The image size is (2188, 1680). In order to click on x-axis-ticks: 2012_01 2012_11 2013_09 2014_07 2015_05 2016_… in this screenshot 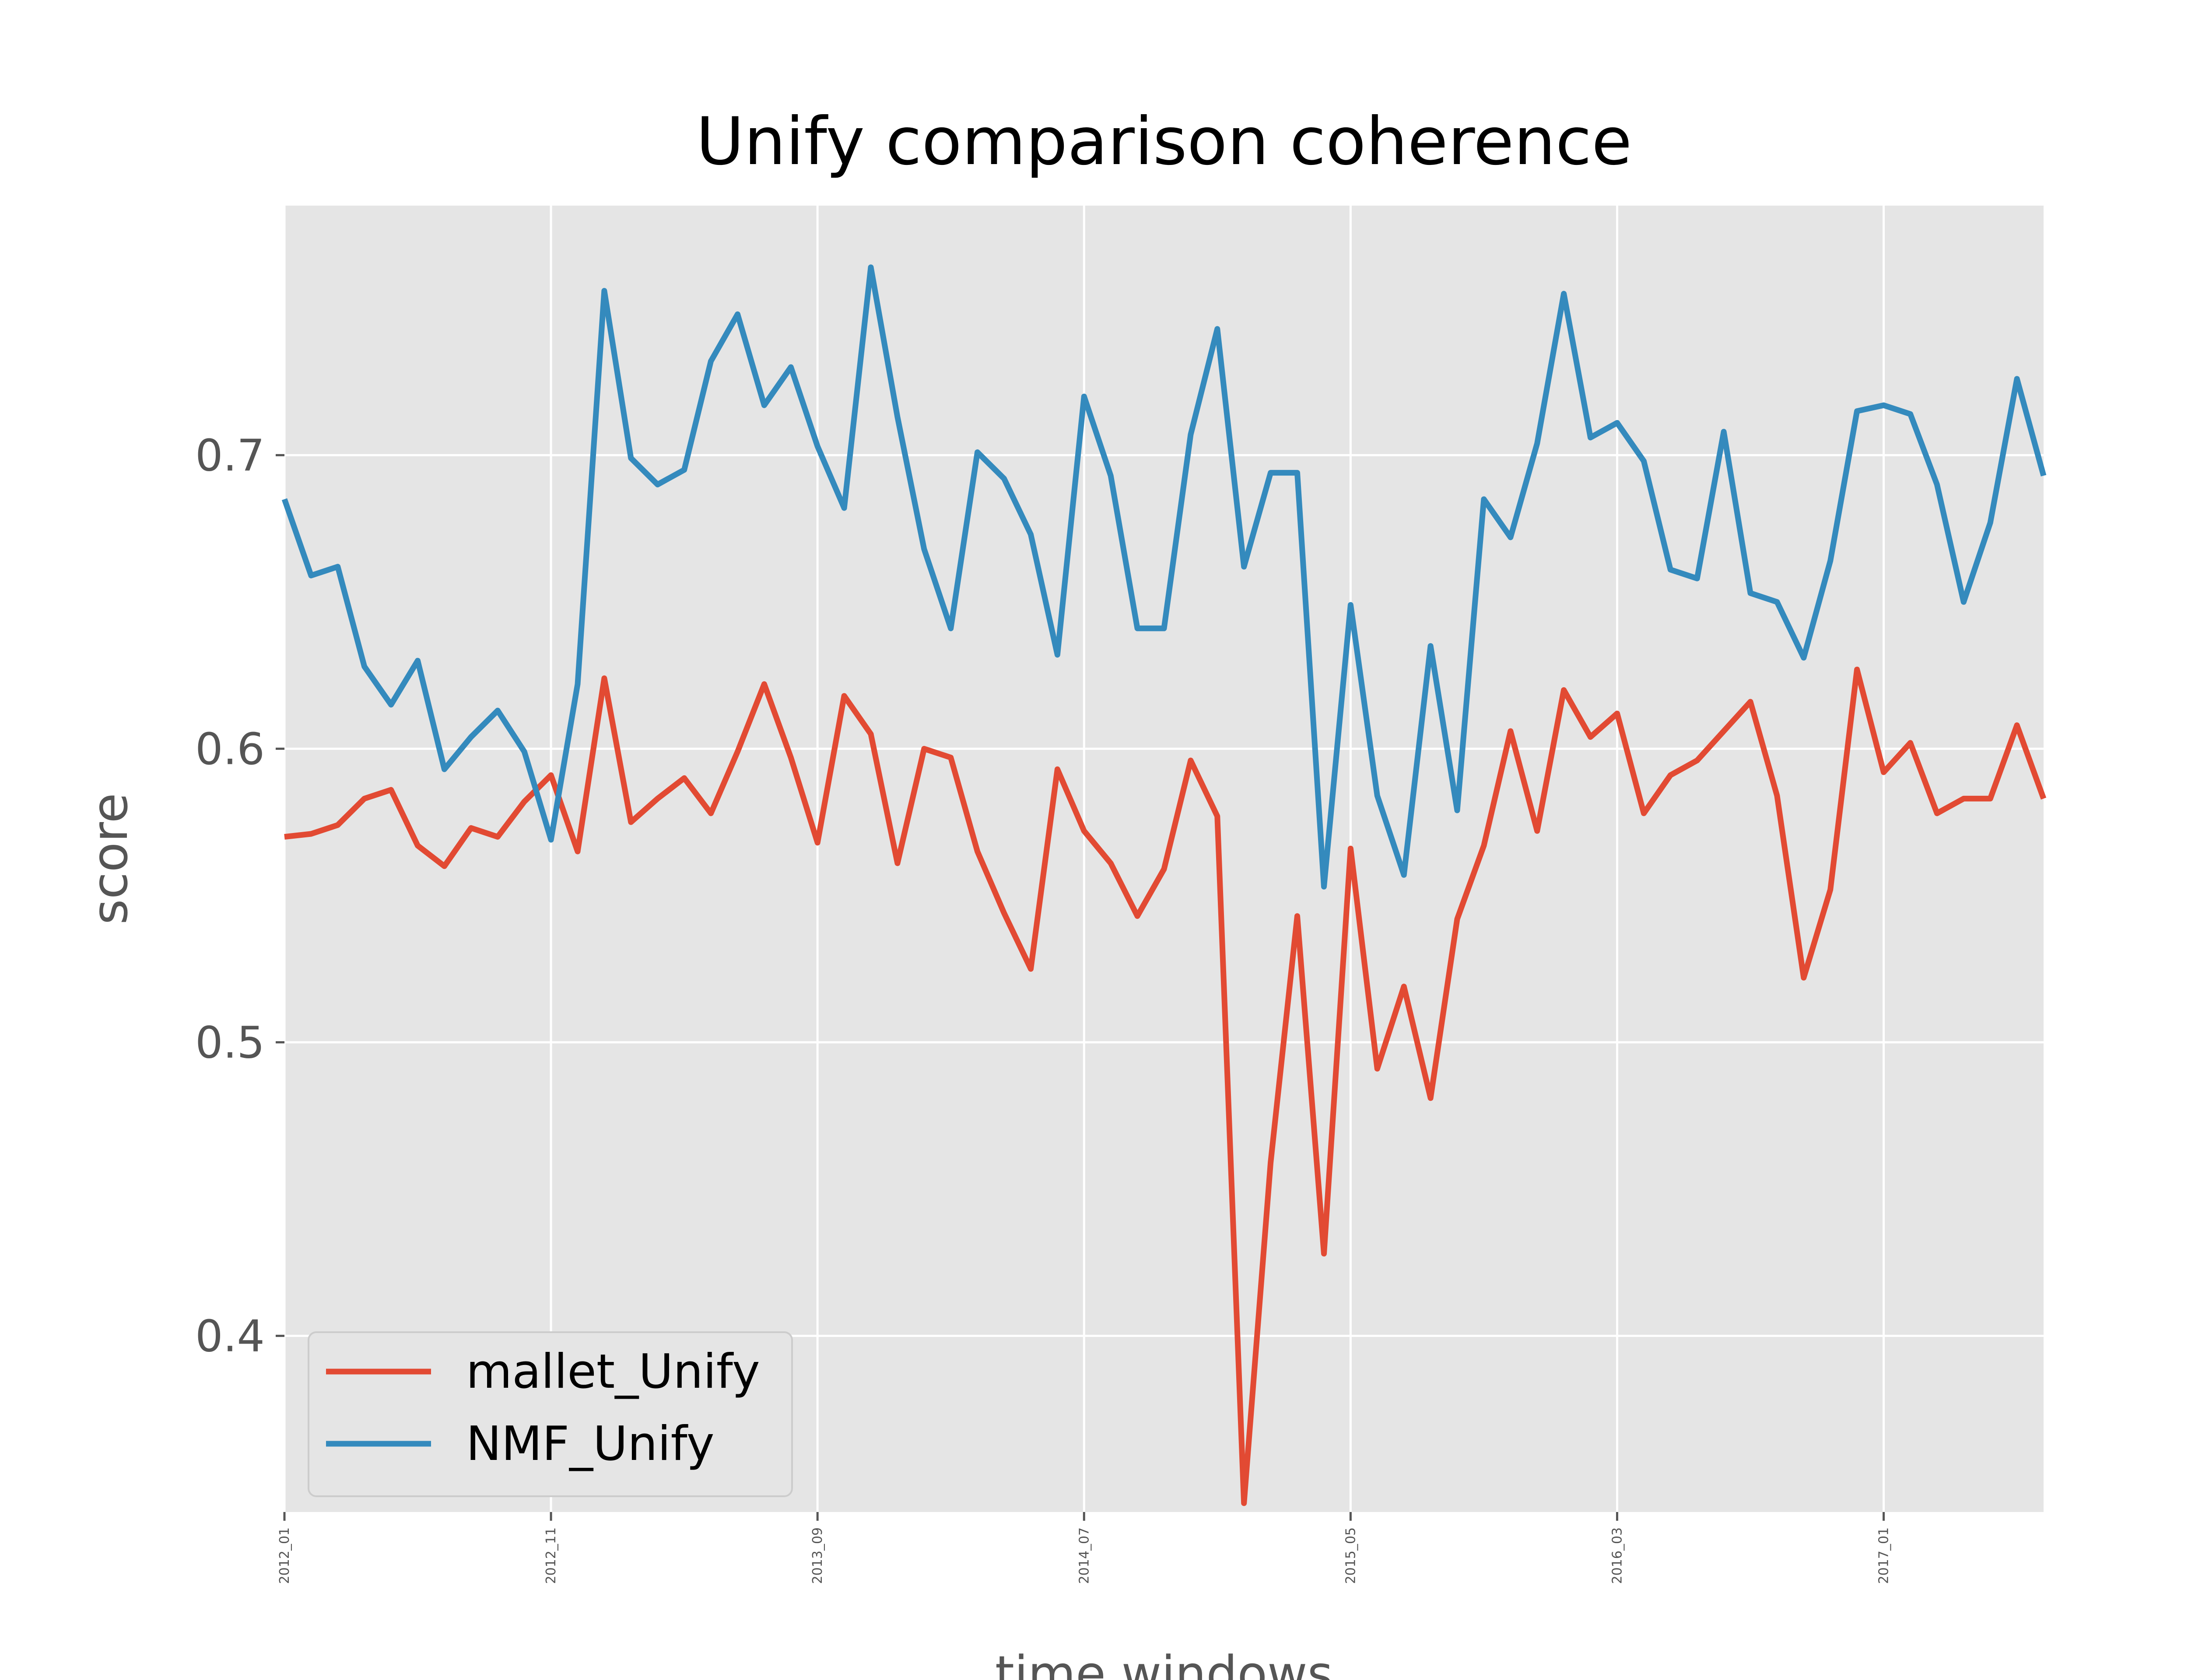, I will do `click(1084, 1548)`.